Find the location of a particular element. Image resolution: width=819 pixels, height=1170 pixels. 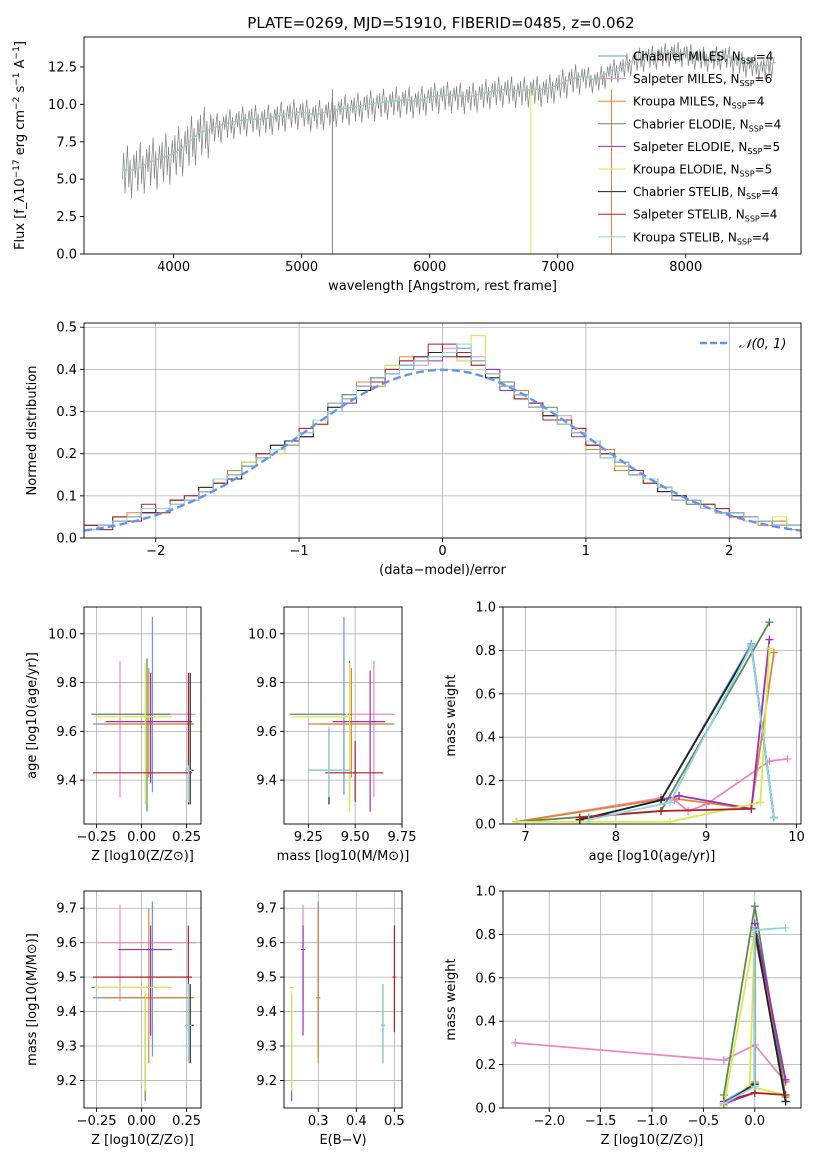

normal-curve is located at coordinates (442, 450).